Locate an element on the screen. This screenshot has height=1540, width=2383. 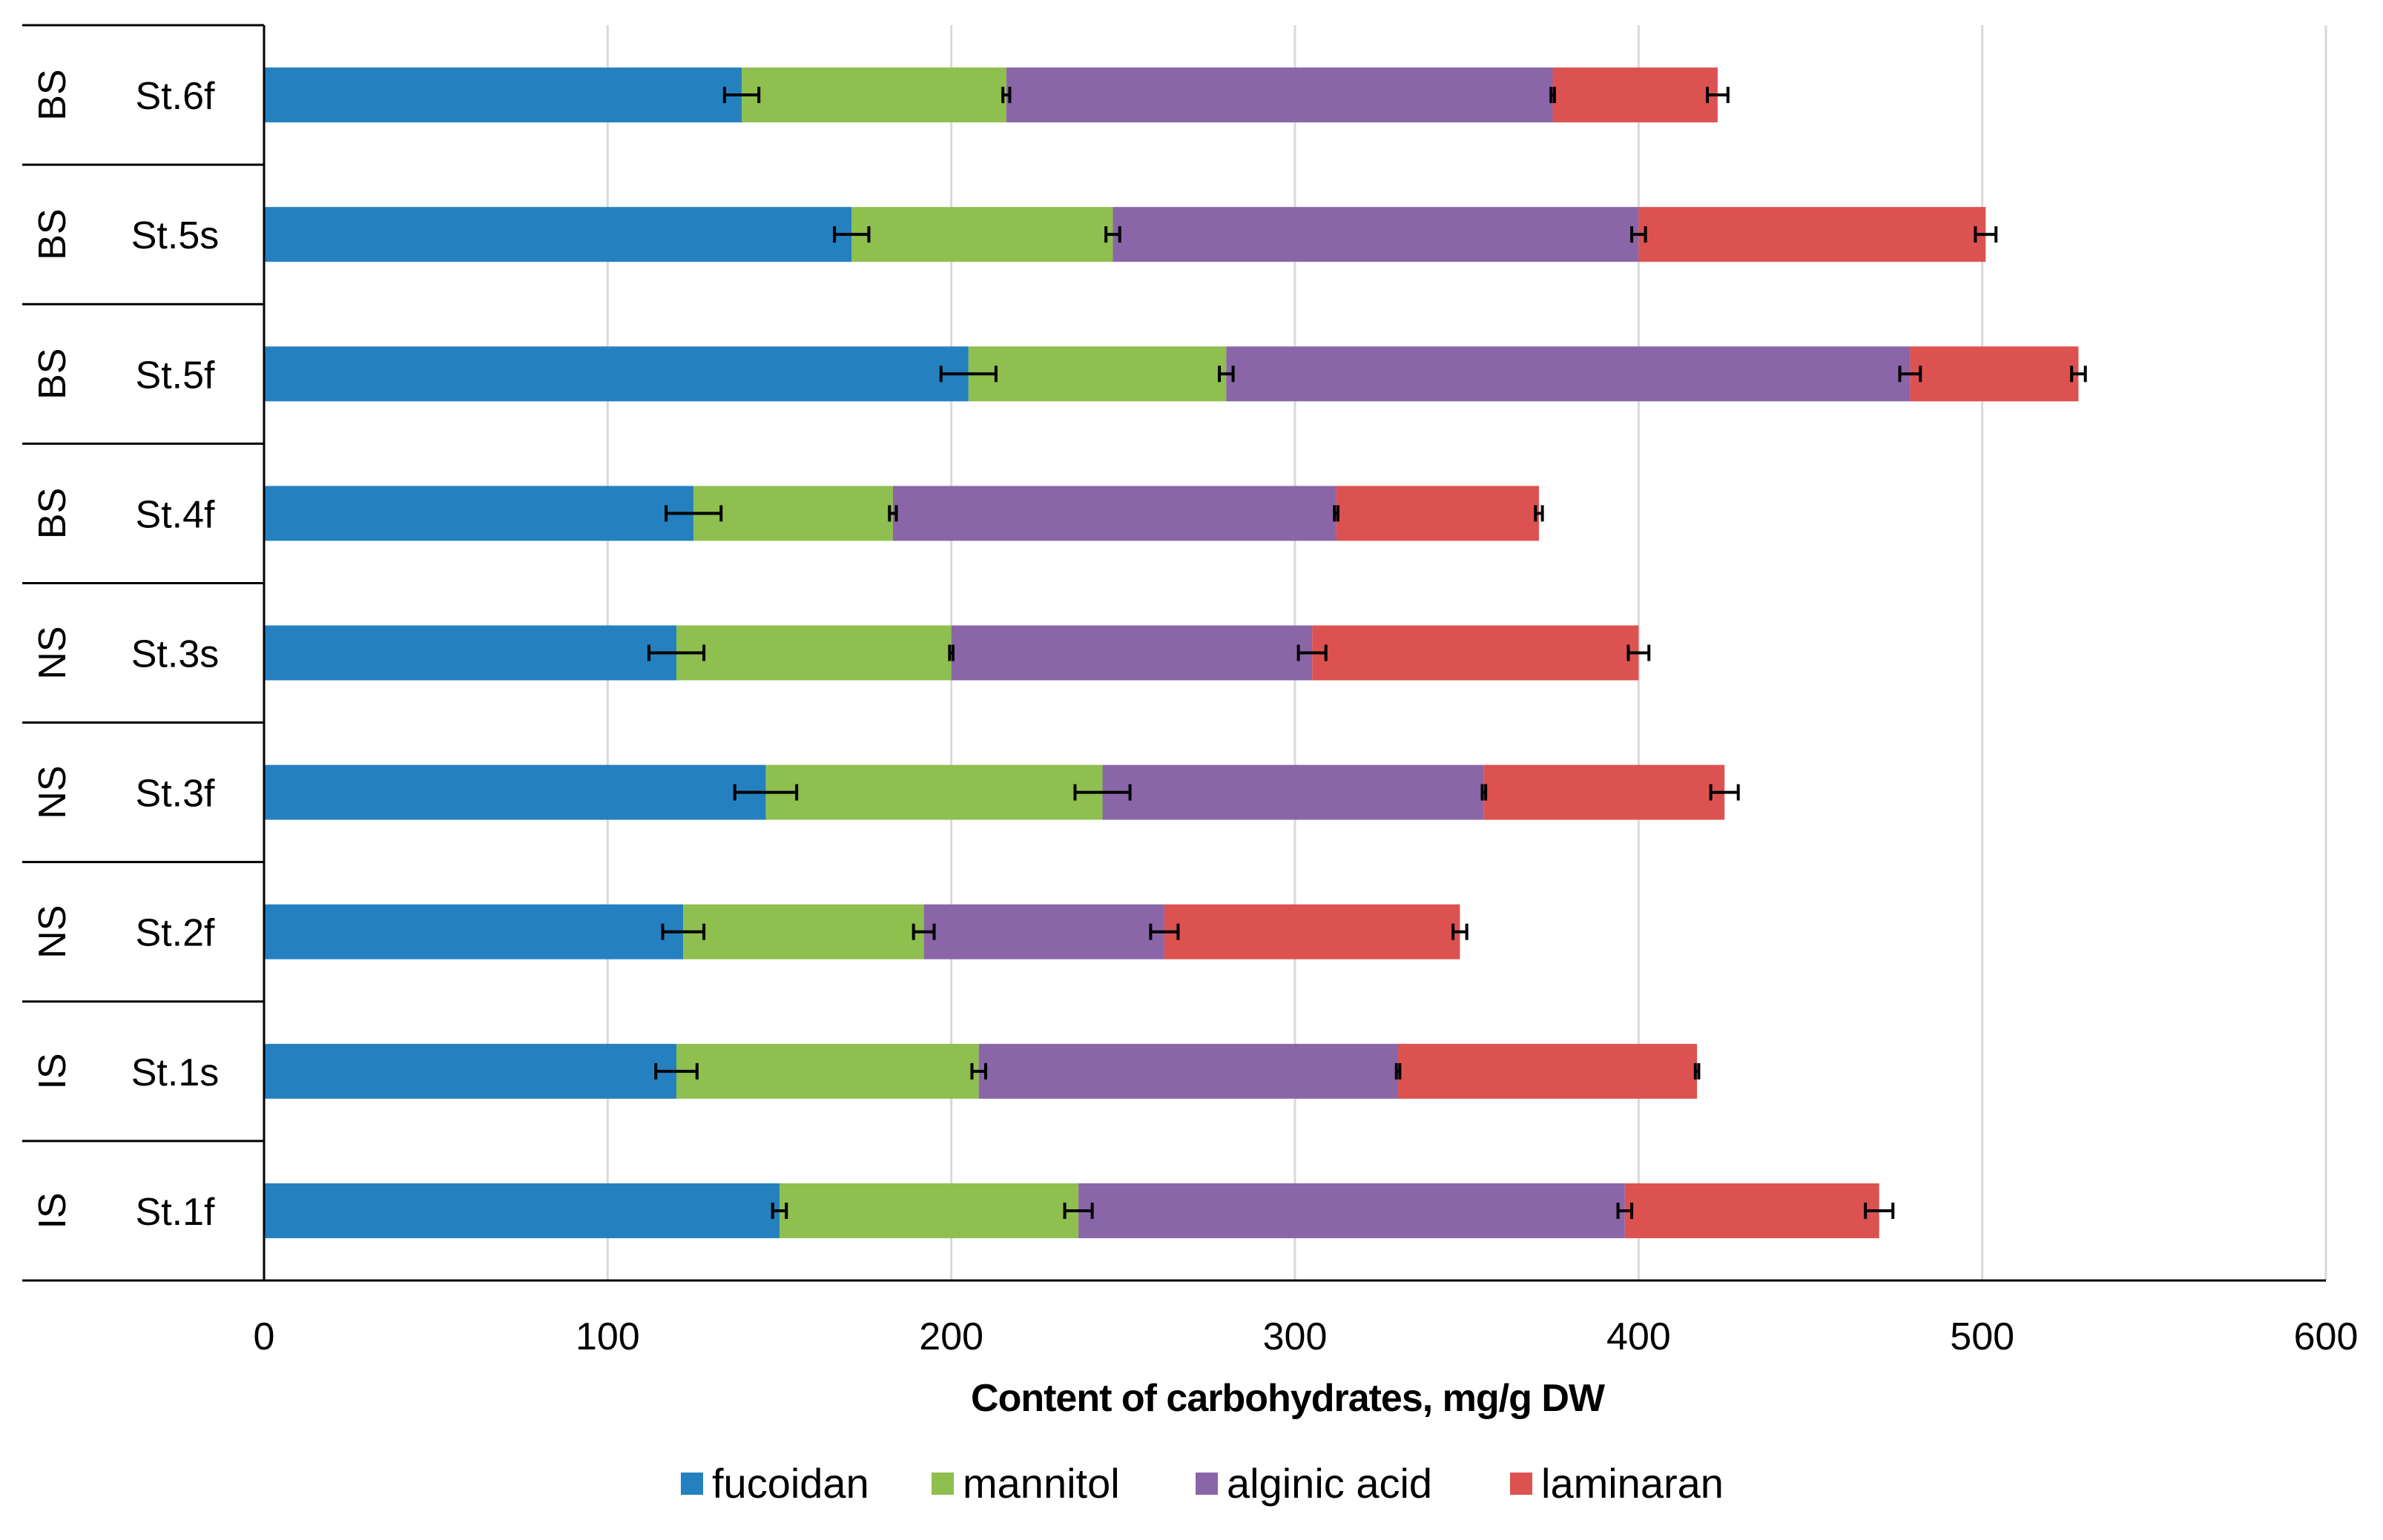
bar-St.3f-laminaran is located at coordinates (1604, 792).